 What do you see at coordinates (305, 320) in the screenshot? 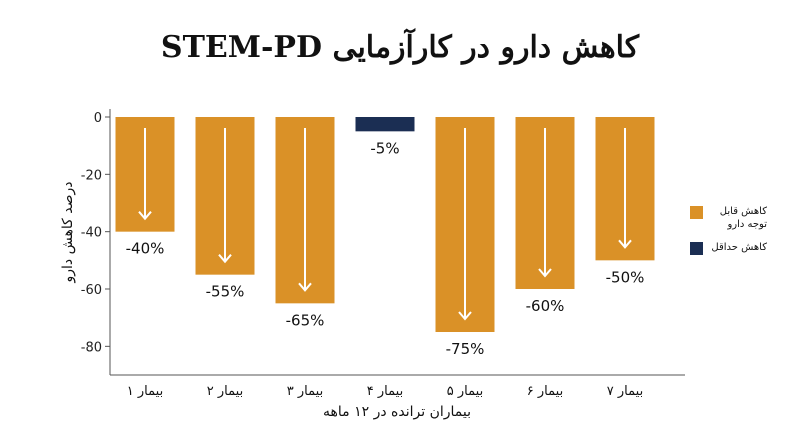
I see `bar-value-label: -65%` at bounding box center [305, 320].